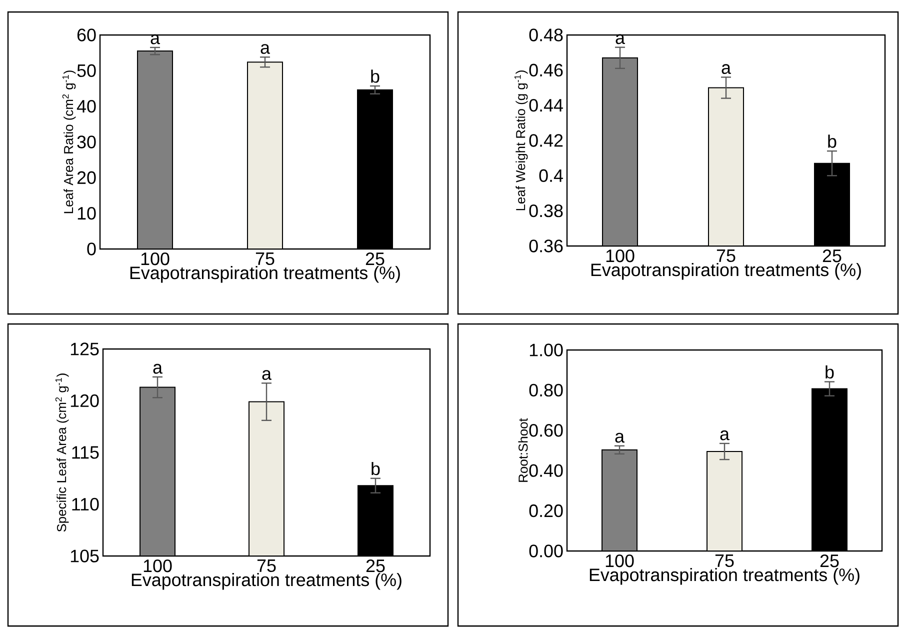 The width and height of the screenshot is (899, 627). What do you see at coordinates (69, 142) in the screenshot?
I see `y-axis-title: Leaf Area Ratio (cm$^{2}$ g$^{-1}$)` at bounding box center [69, 142].